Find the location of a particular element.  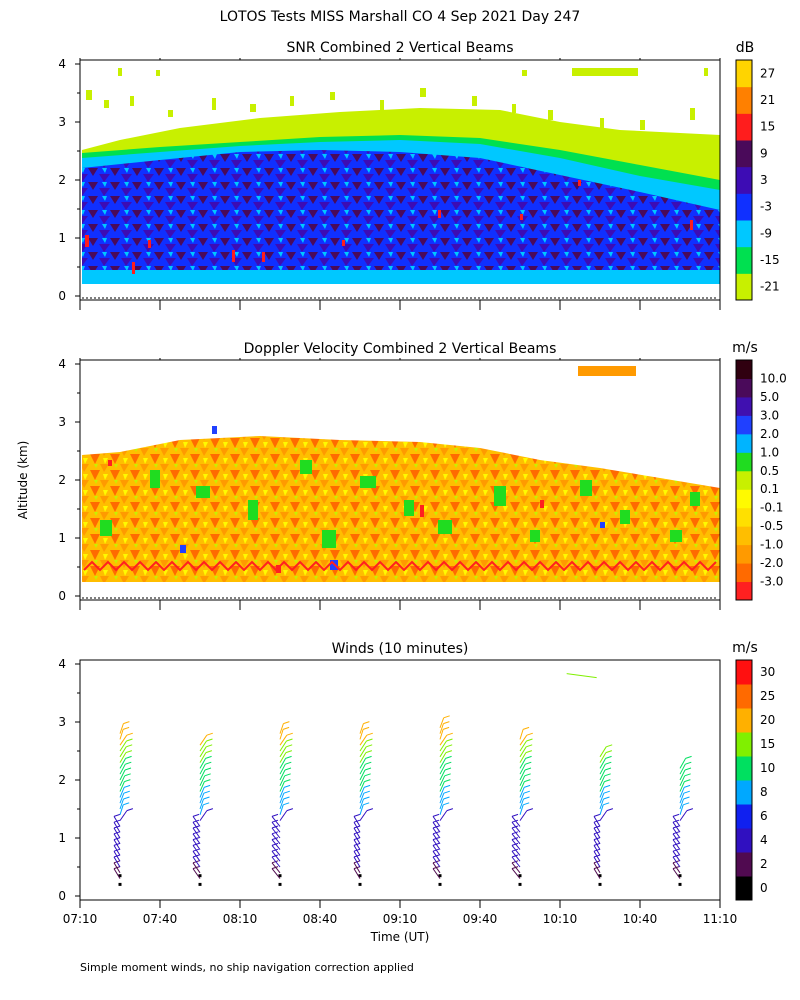

y-tick-label: 2 is located at coordinates (62, 780).